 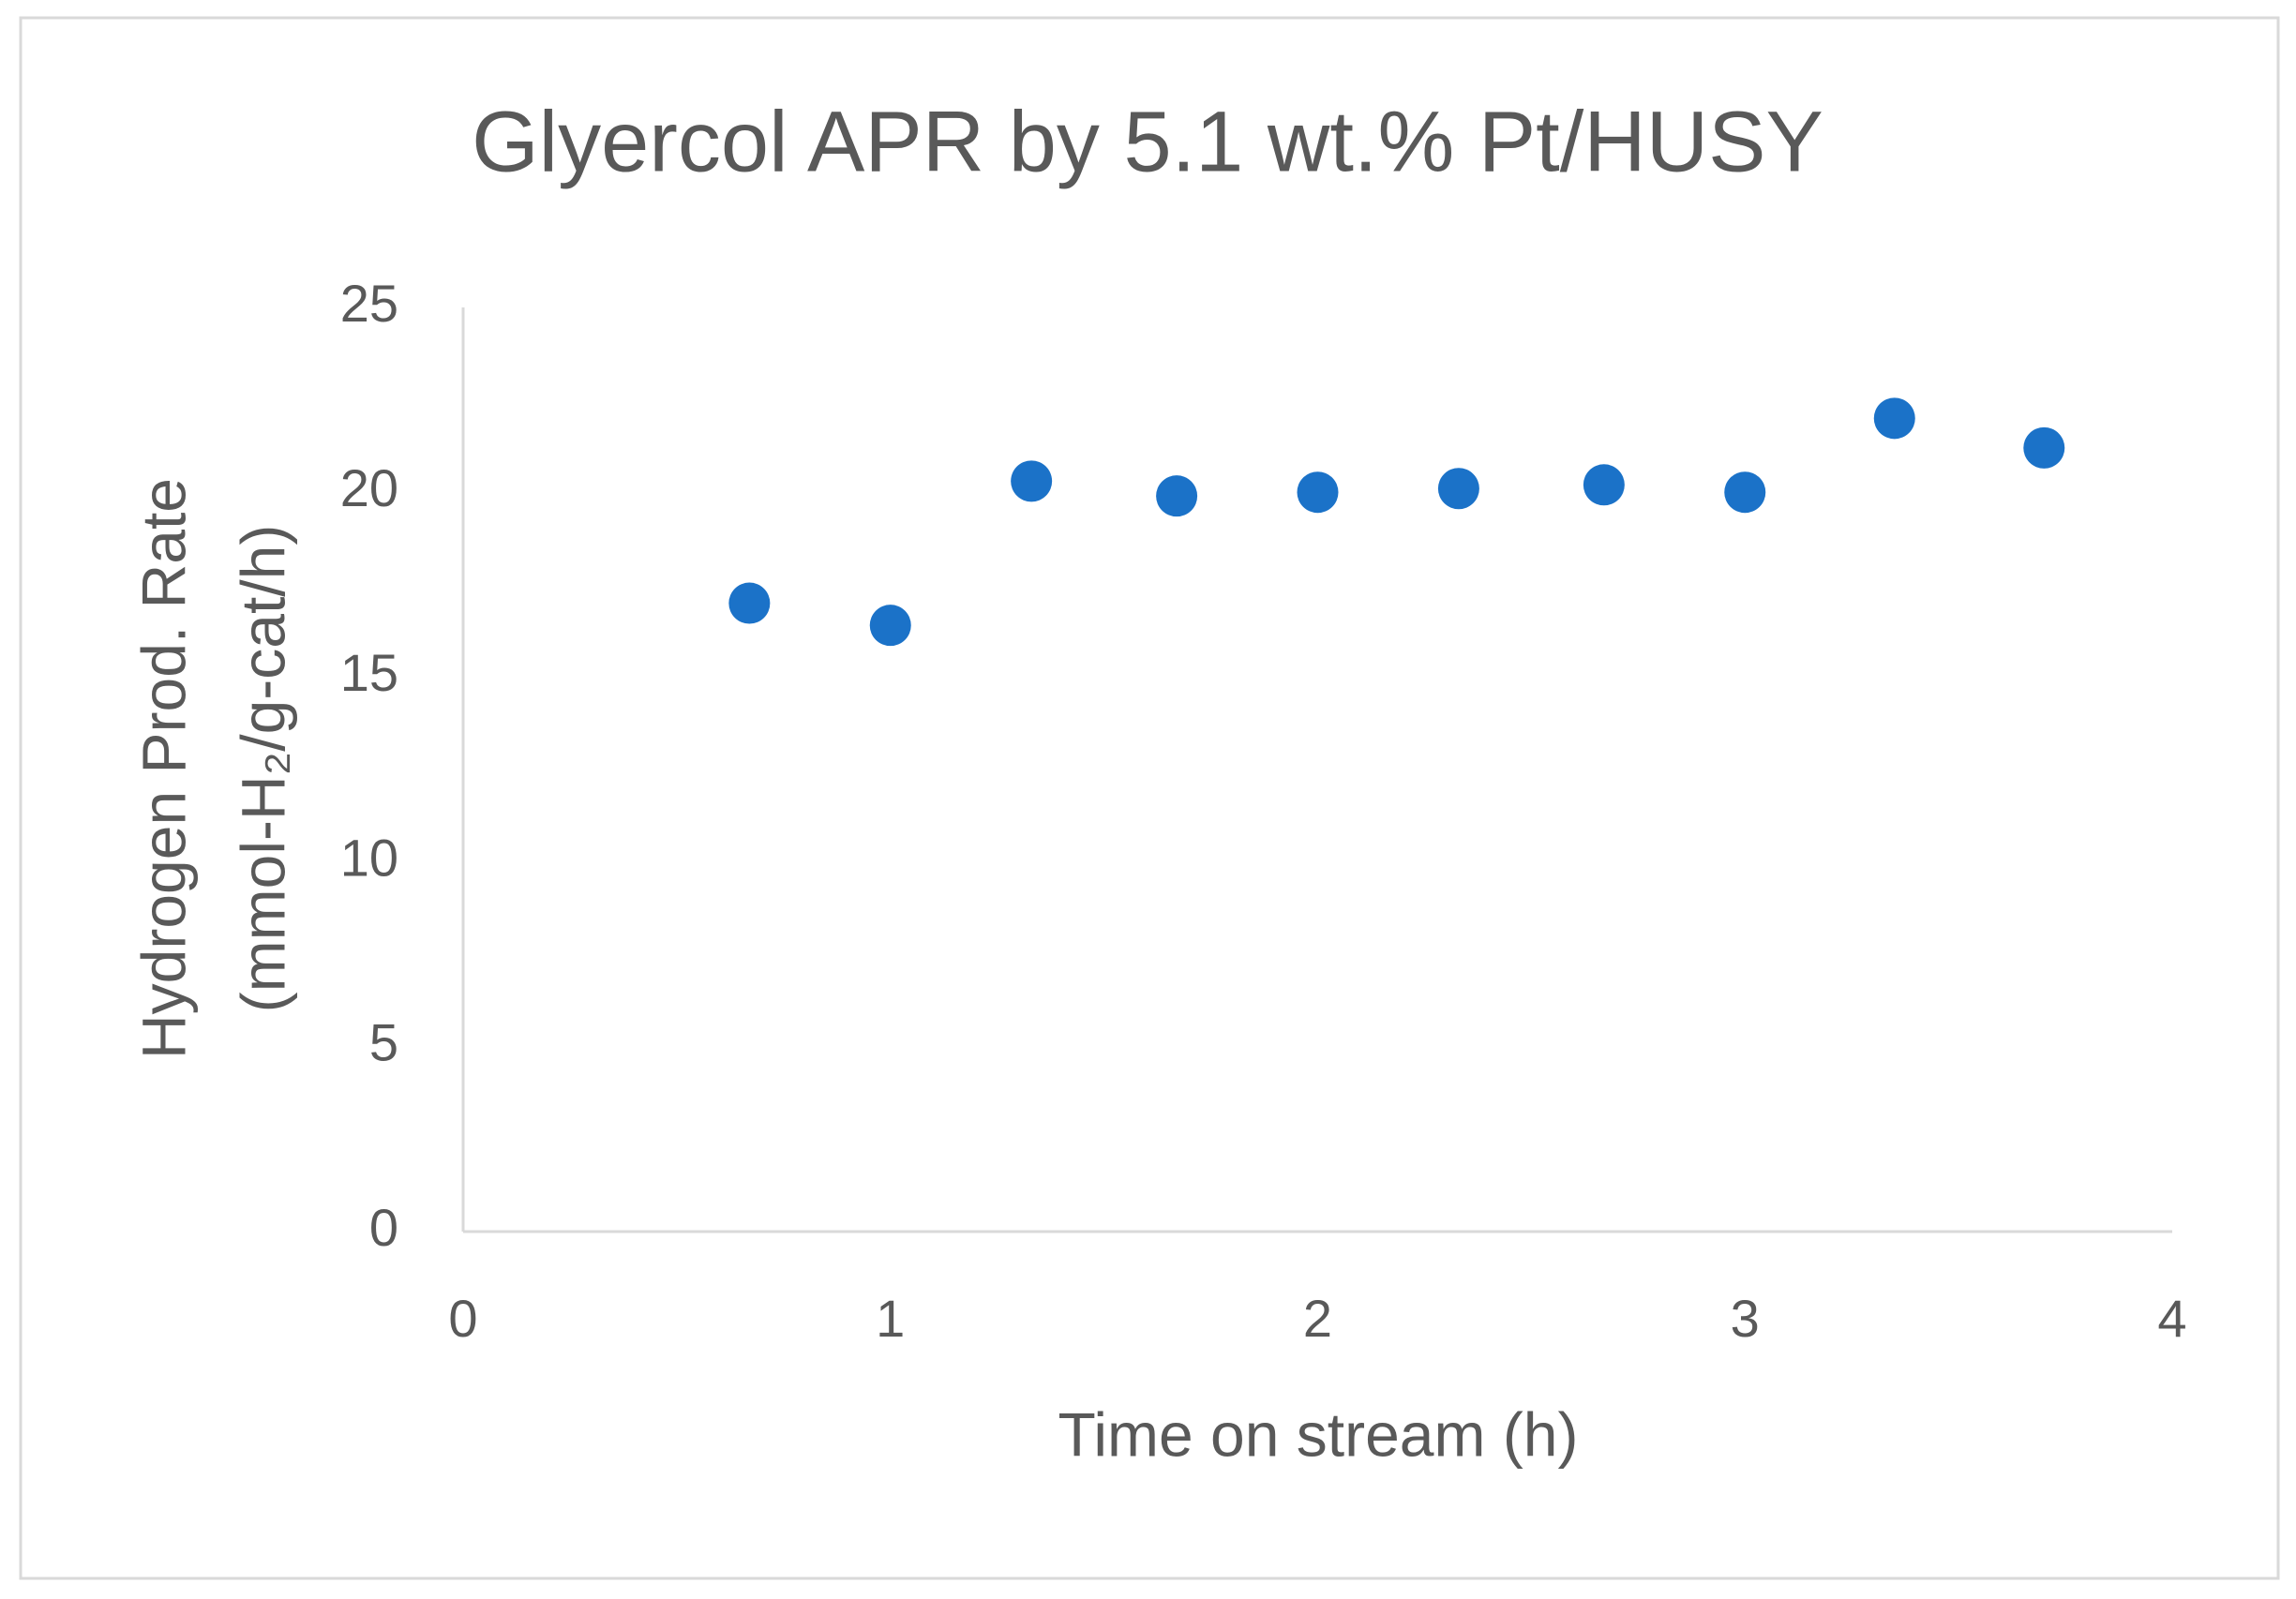 I want to click on y-tick-label: 5, so click(x=383, y=1042).